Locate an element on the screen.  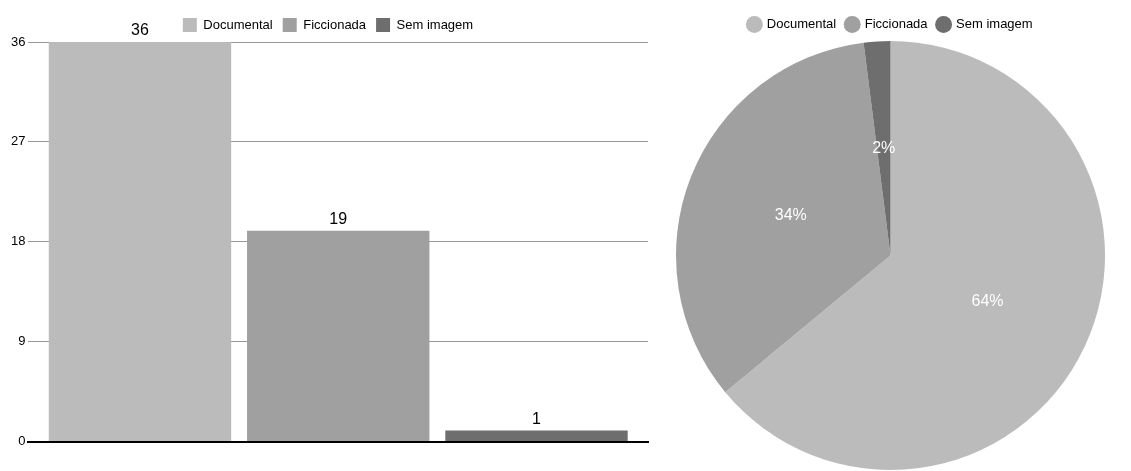
data-label: 36 is located at coordinates (140, 30).